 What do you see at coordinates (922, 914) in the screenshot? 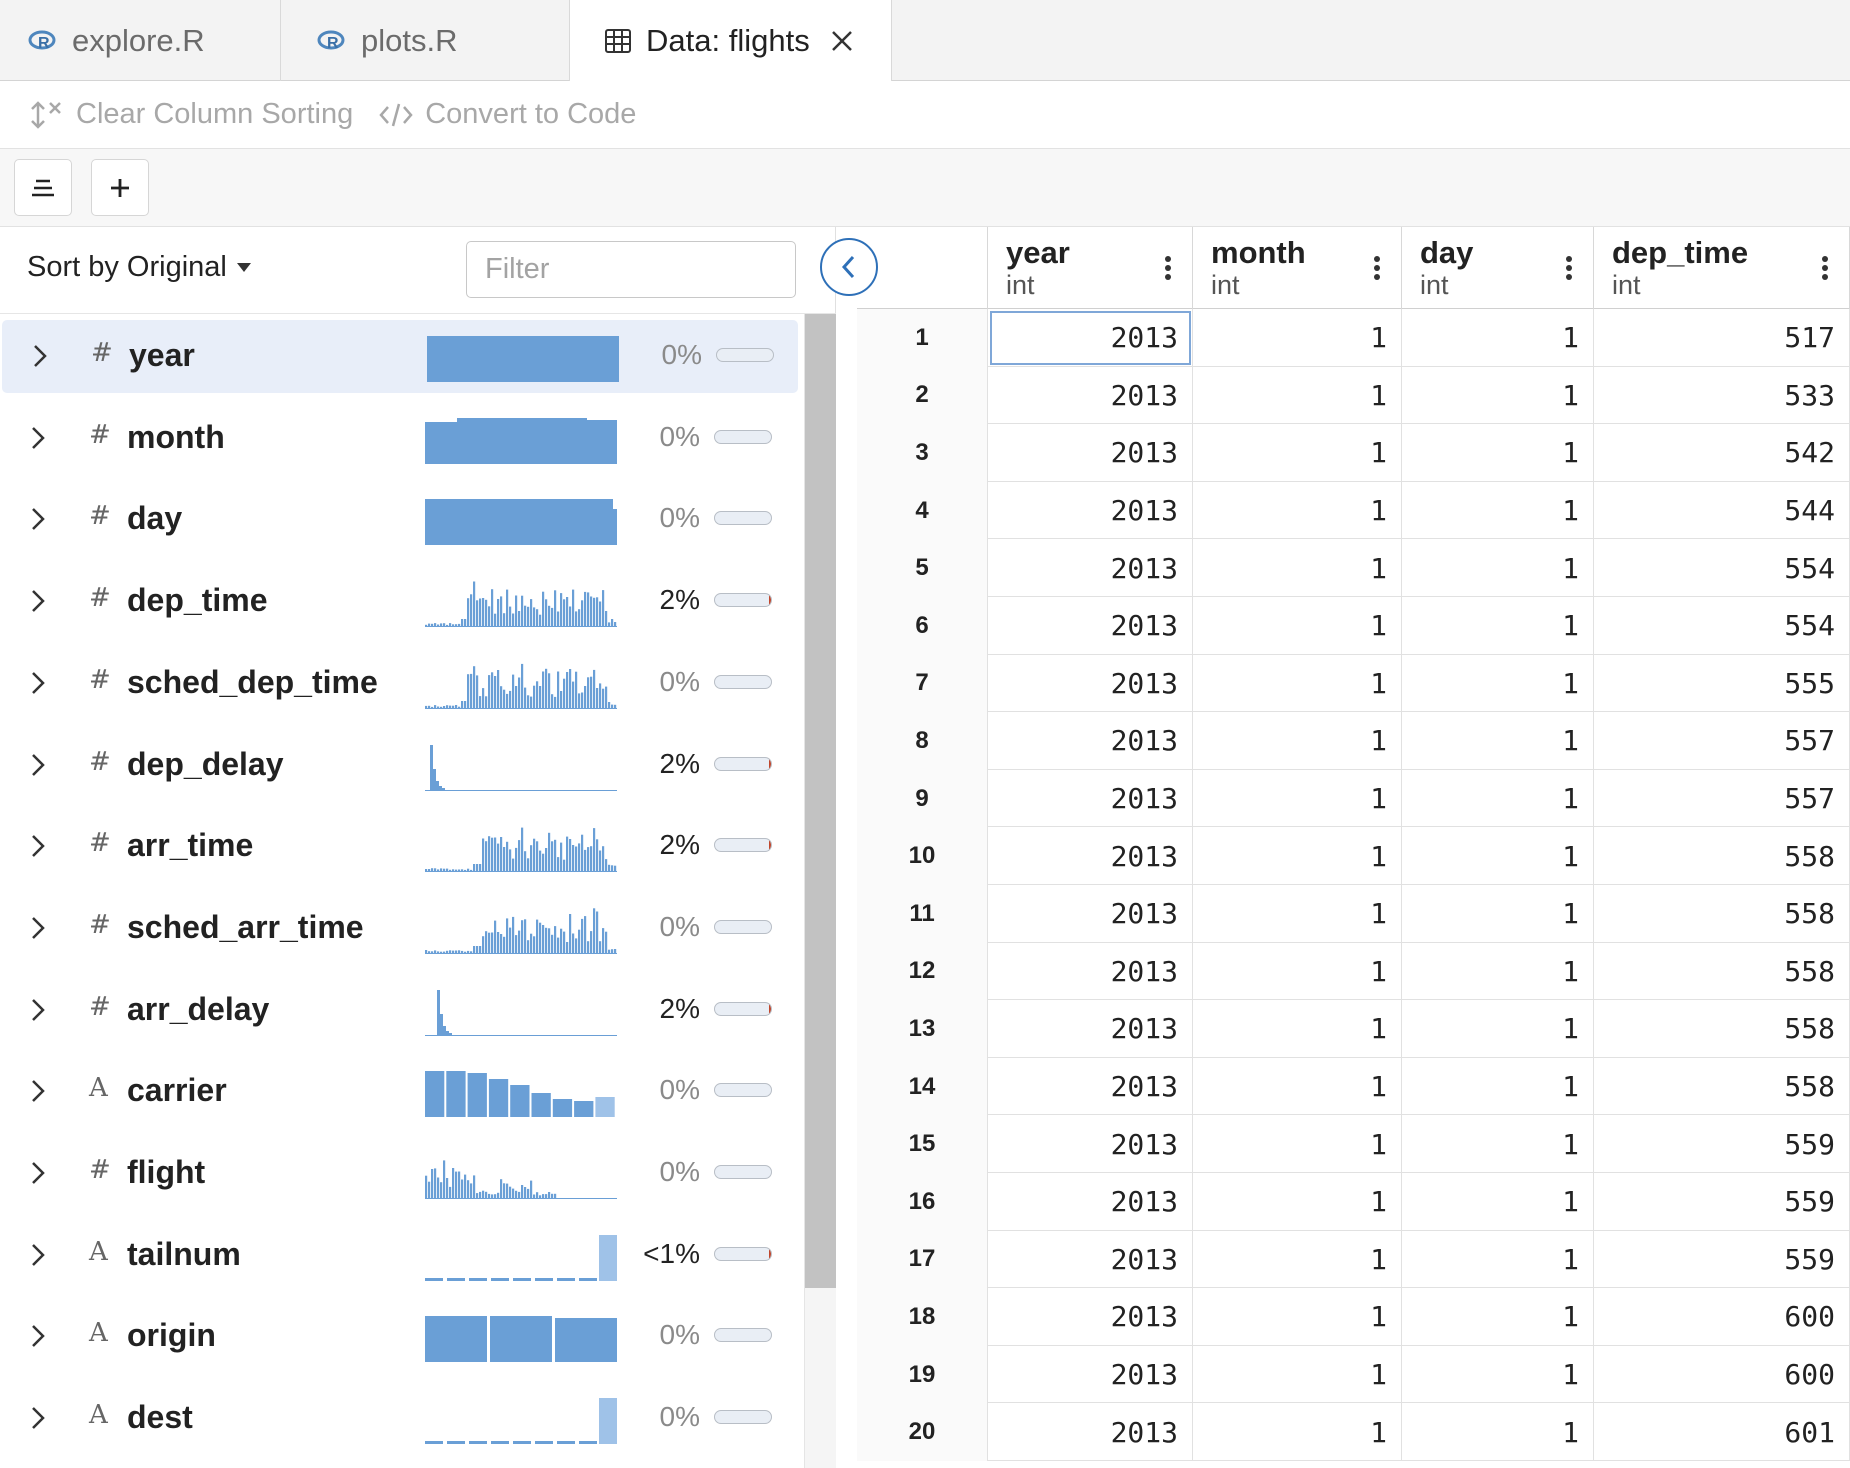
I see `row-number: 11` at bounding box center [922, 914].